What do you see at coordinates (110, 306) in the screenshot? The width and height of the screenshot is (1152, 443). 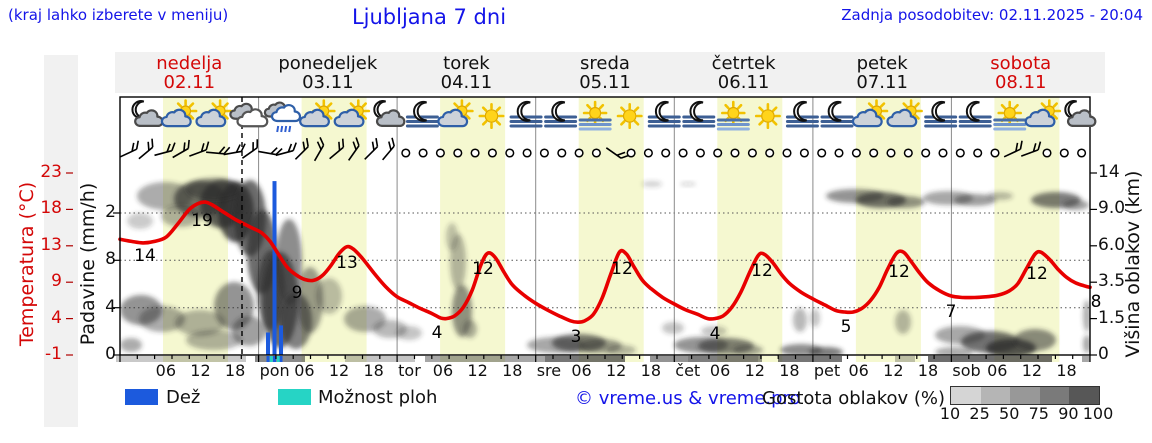 I see `precip-tick-label: 4` at bounding box center [110, 306].